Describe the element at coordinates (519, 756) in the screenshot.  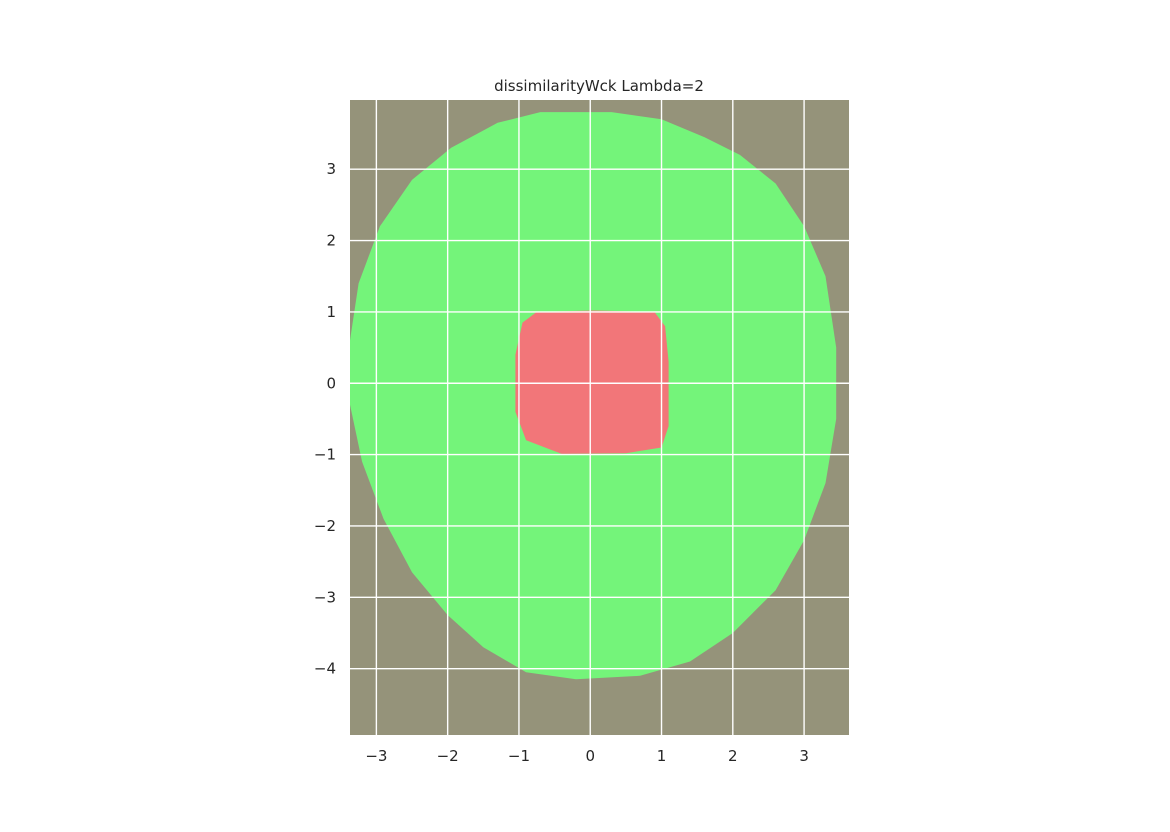
I see `x-tick-label: −1` at that location.